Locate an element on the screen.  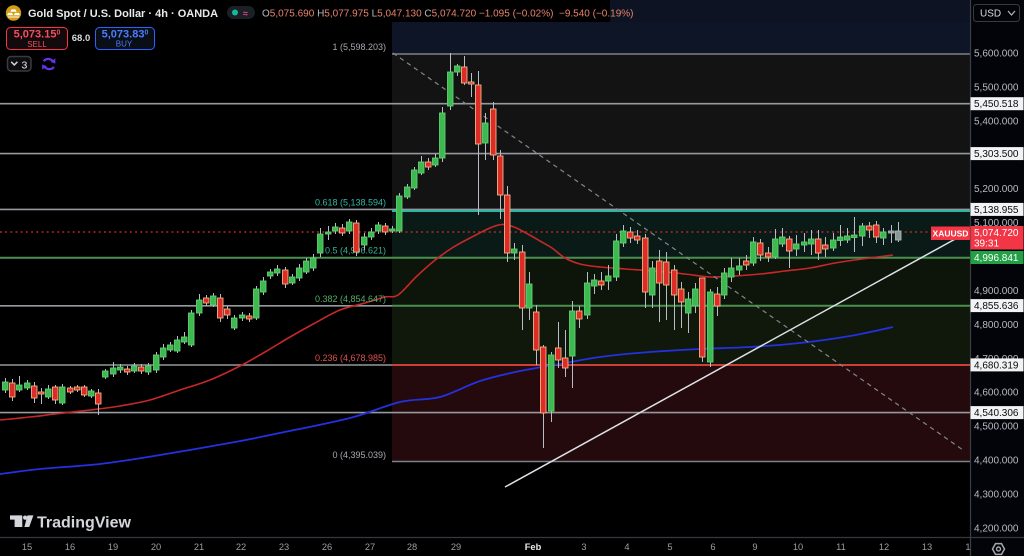
svg-text: 4,680.319 is located at coordinates (996, 365).